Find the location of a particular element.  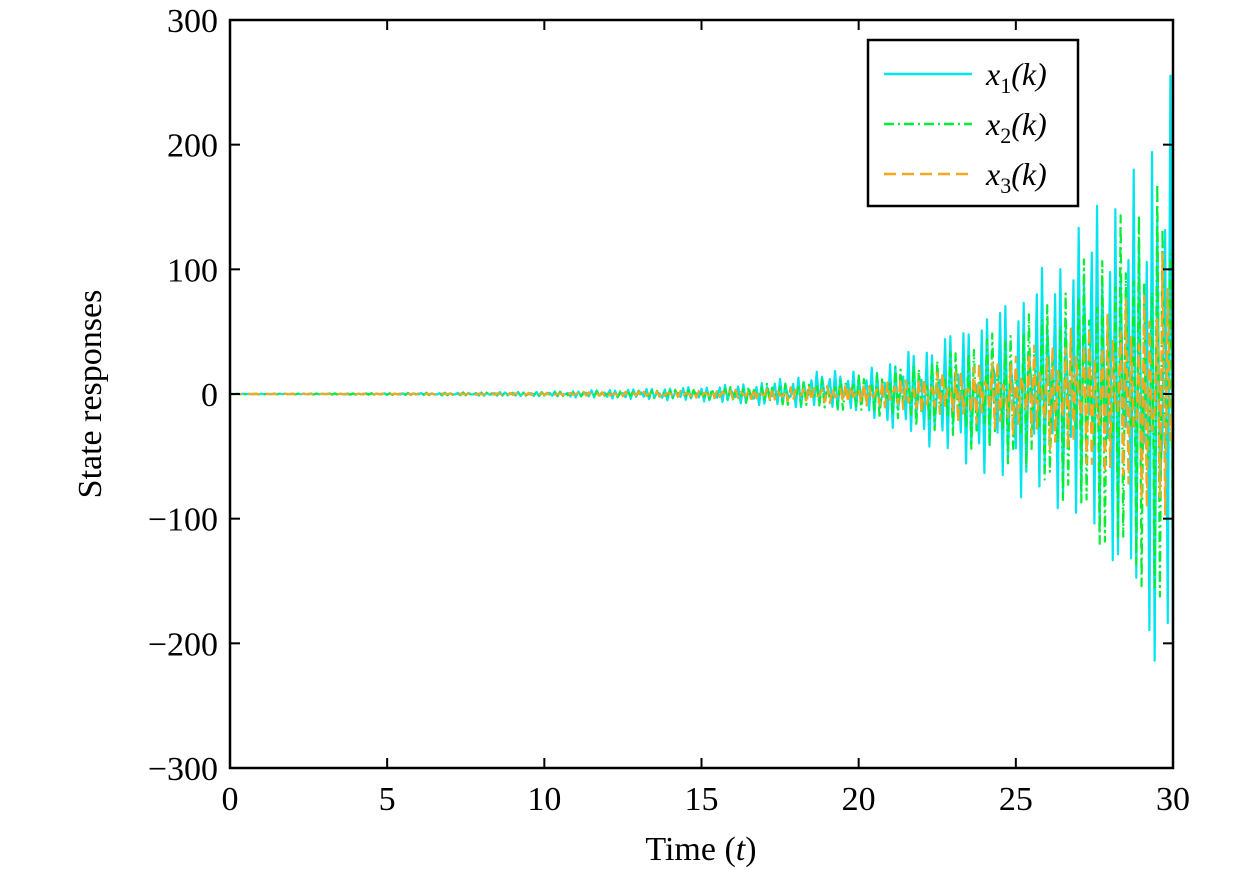

y-tick-label: −200 is located at coordinates (183, 644).